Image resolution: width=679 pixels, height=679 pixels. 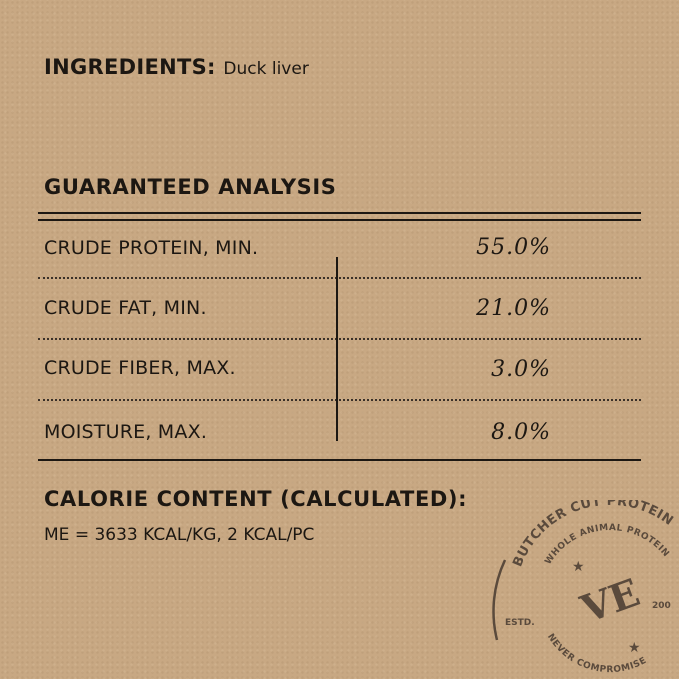 I want to click on row-label: CRUDE PROTEIN, MIN., so click(x=151, y=248).